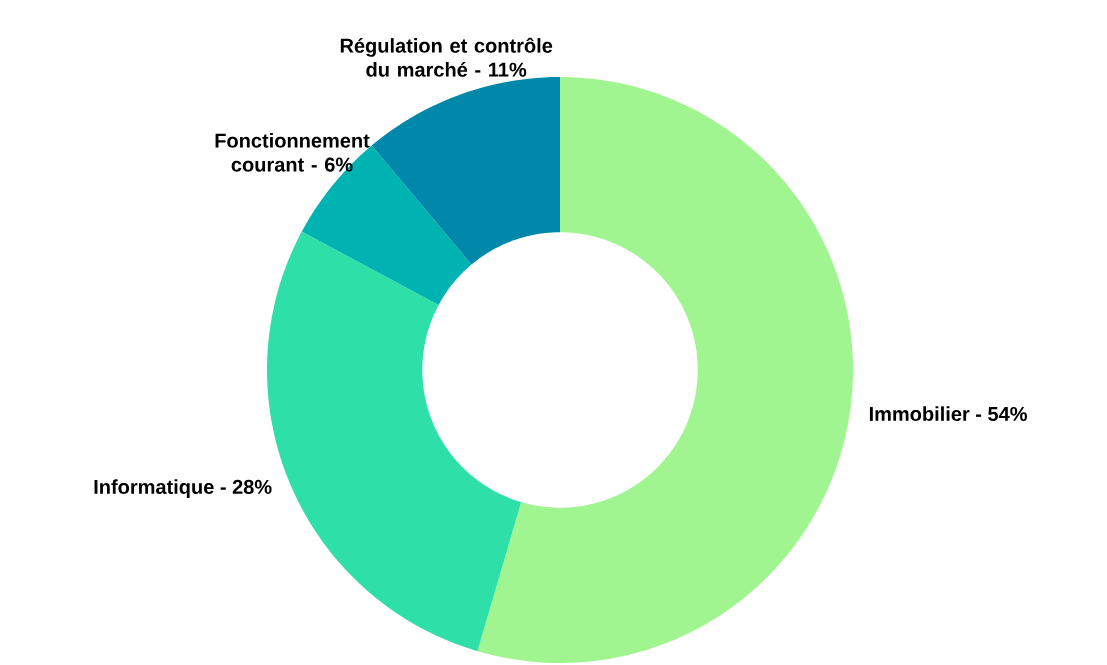 The image size is (1107, 665). What do you see at coordinates (183, 488) in the screenshot?
I see `slice-label: Informatique - 28%` at bounding box center [183, 488].